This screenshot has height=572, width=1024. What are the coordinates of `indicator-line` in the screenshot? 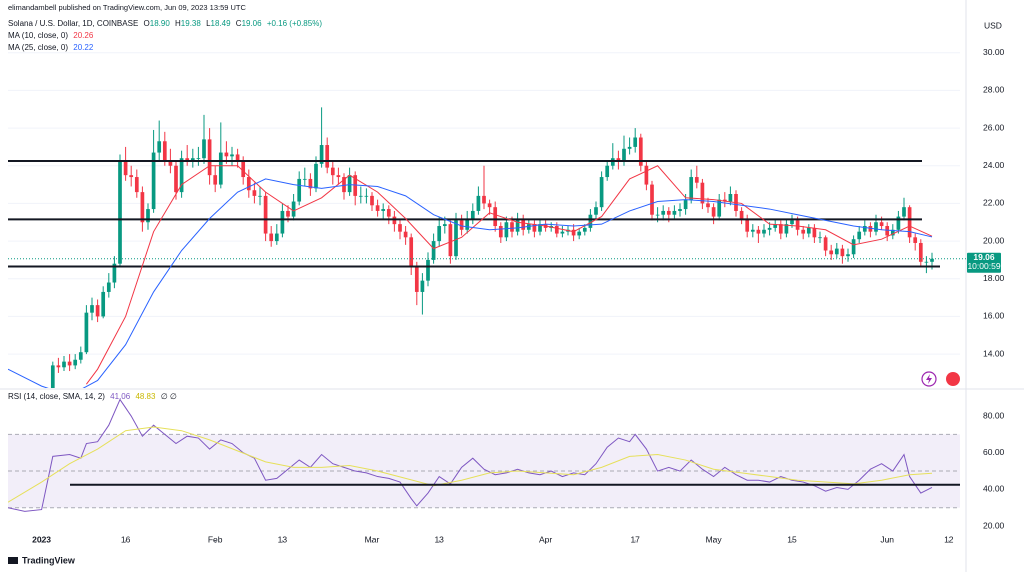 It's located at (470, 464).